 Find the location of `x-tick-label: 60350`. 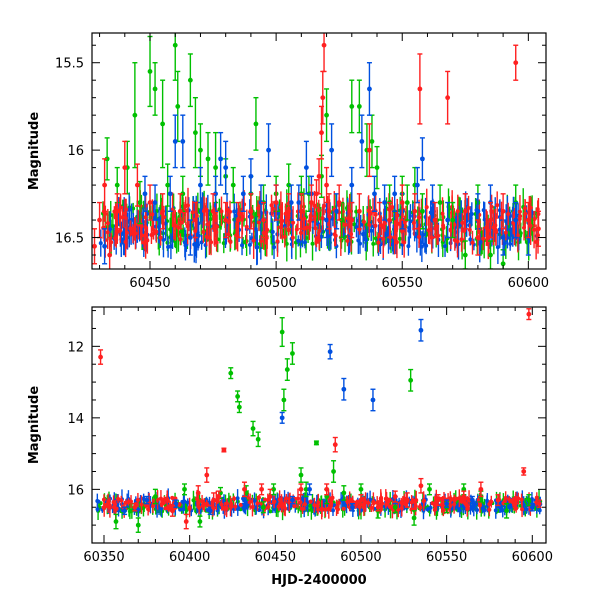

x-tick-label: 60350 is located at coordinates (103, 557).